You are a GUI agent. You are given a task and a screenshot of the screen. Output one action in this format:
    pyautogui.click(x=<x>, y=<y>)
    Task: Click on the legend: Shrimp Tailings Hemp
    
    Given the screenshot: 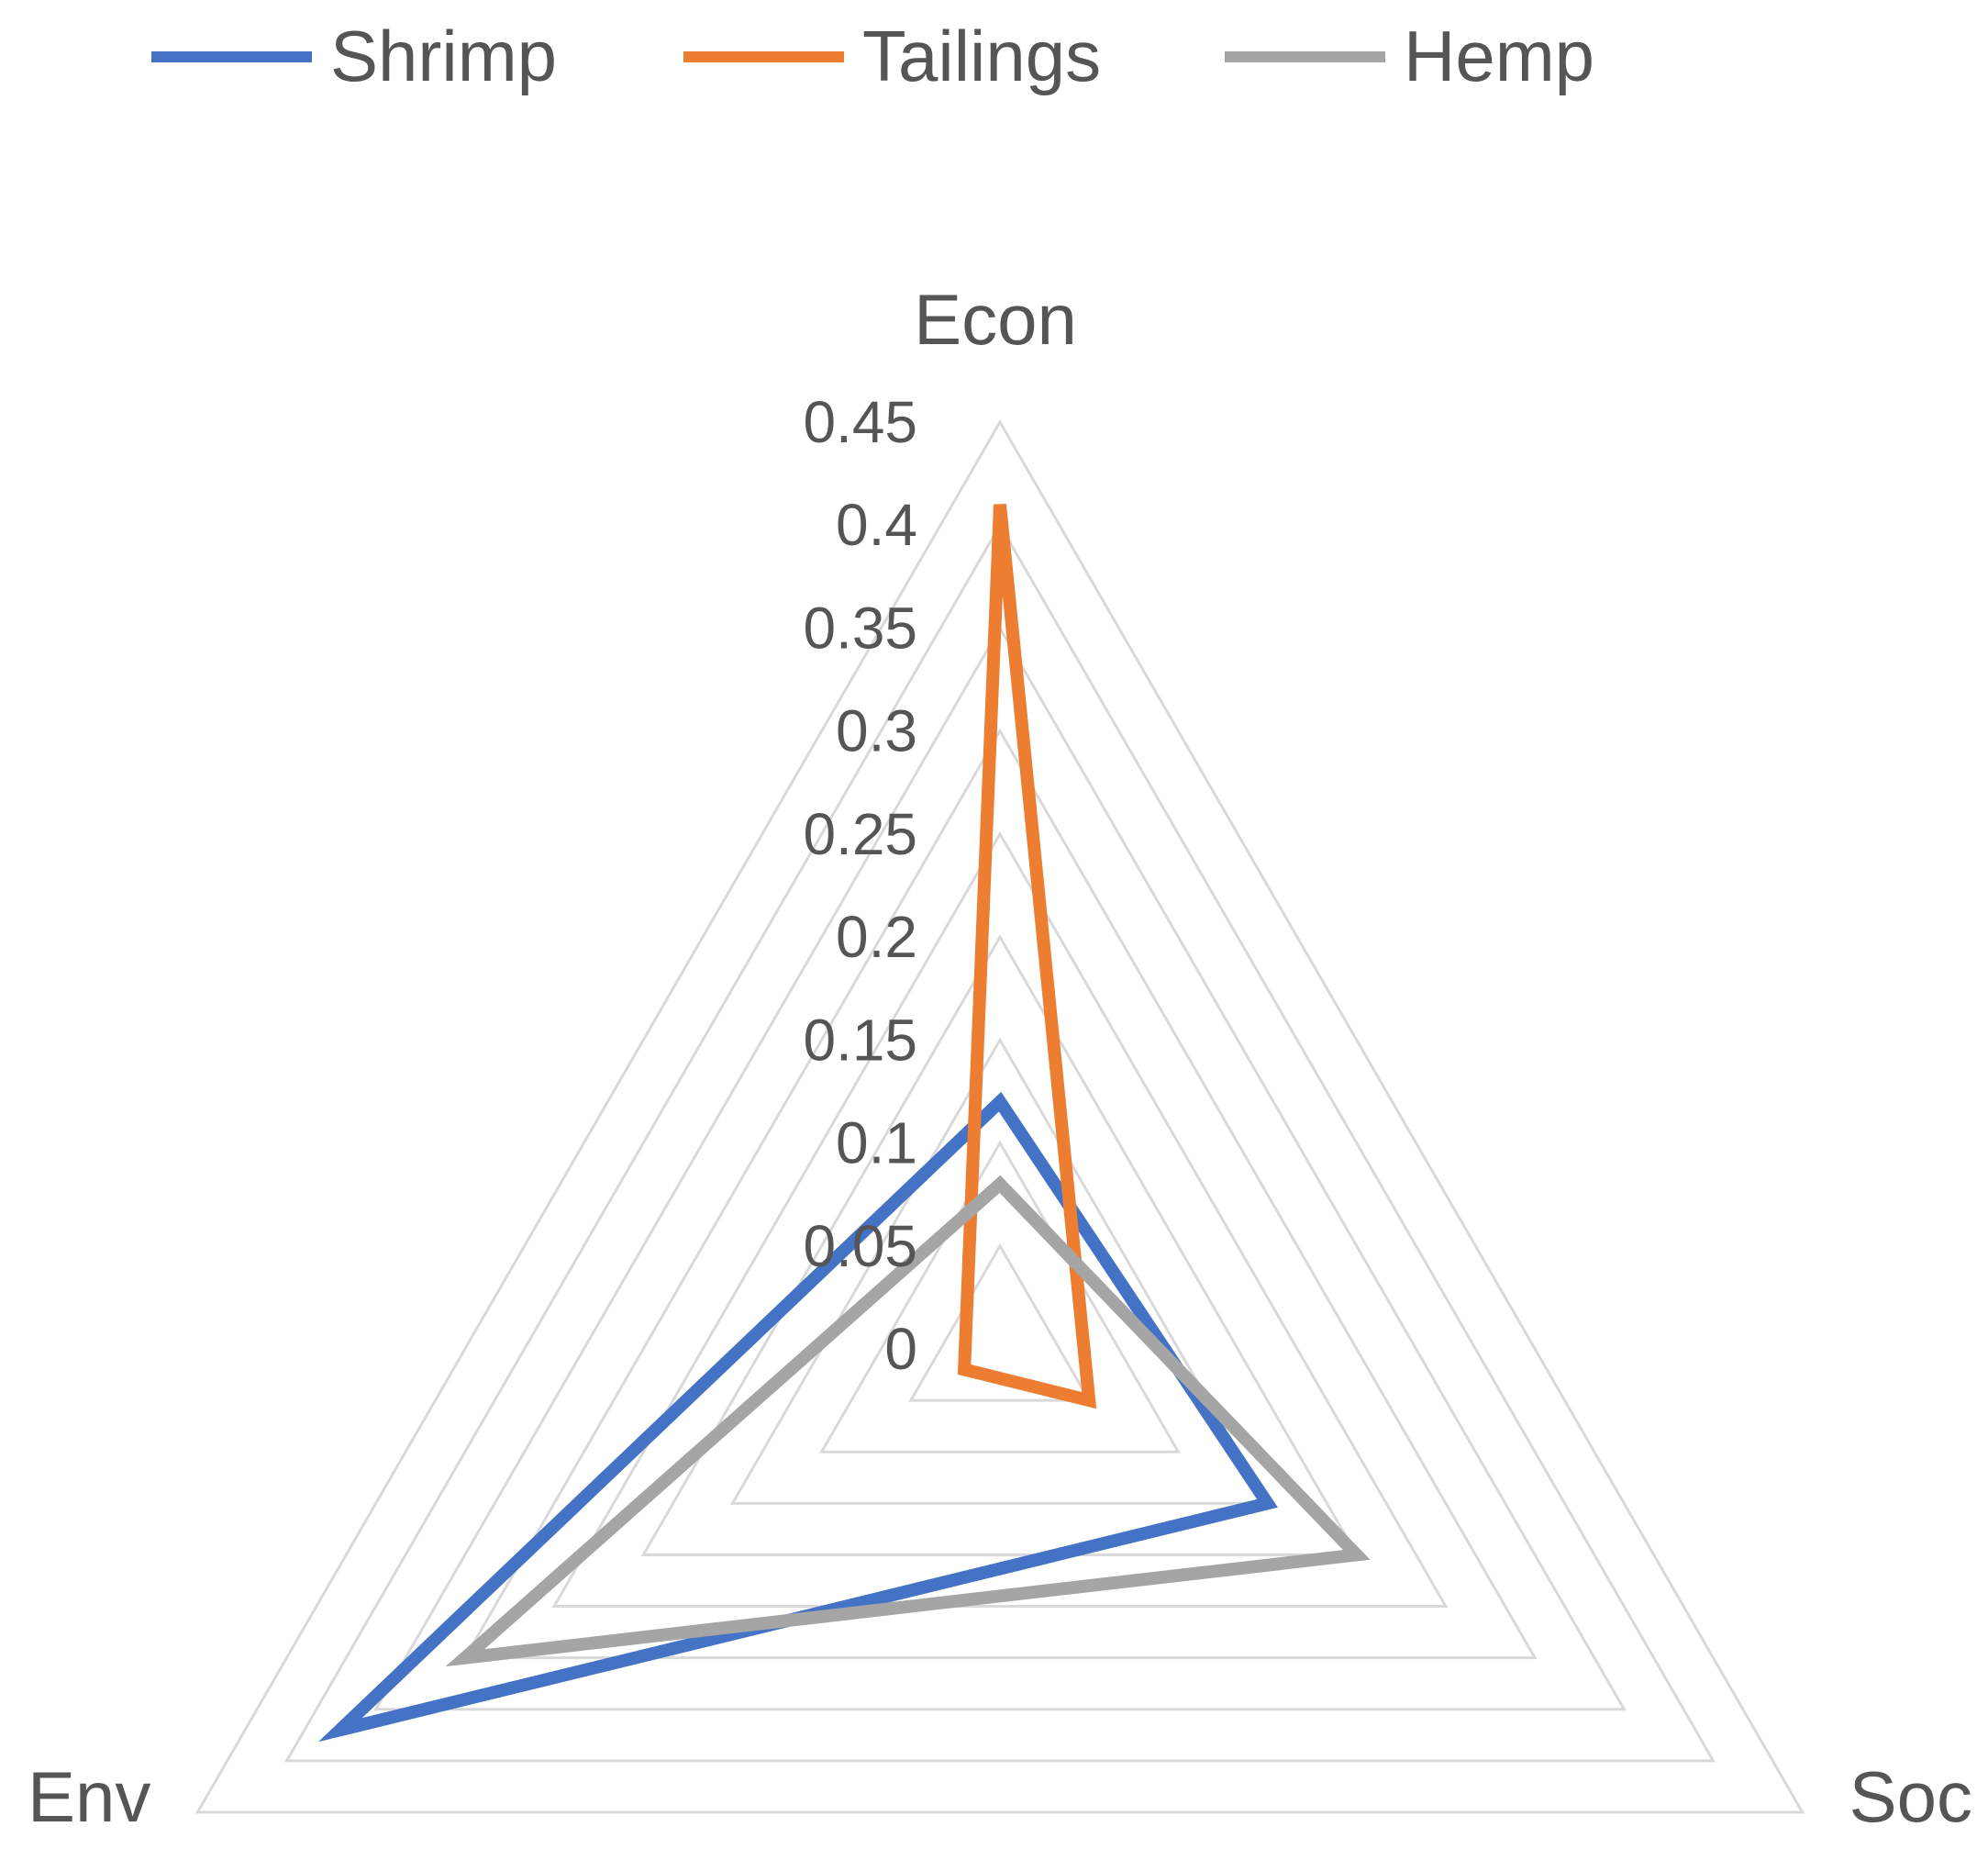 What is the action you would take?
    pyautogui.click(x=872, y=56)
    